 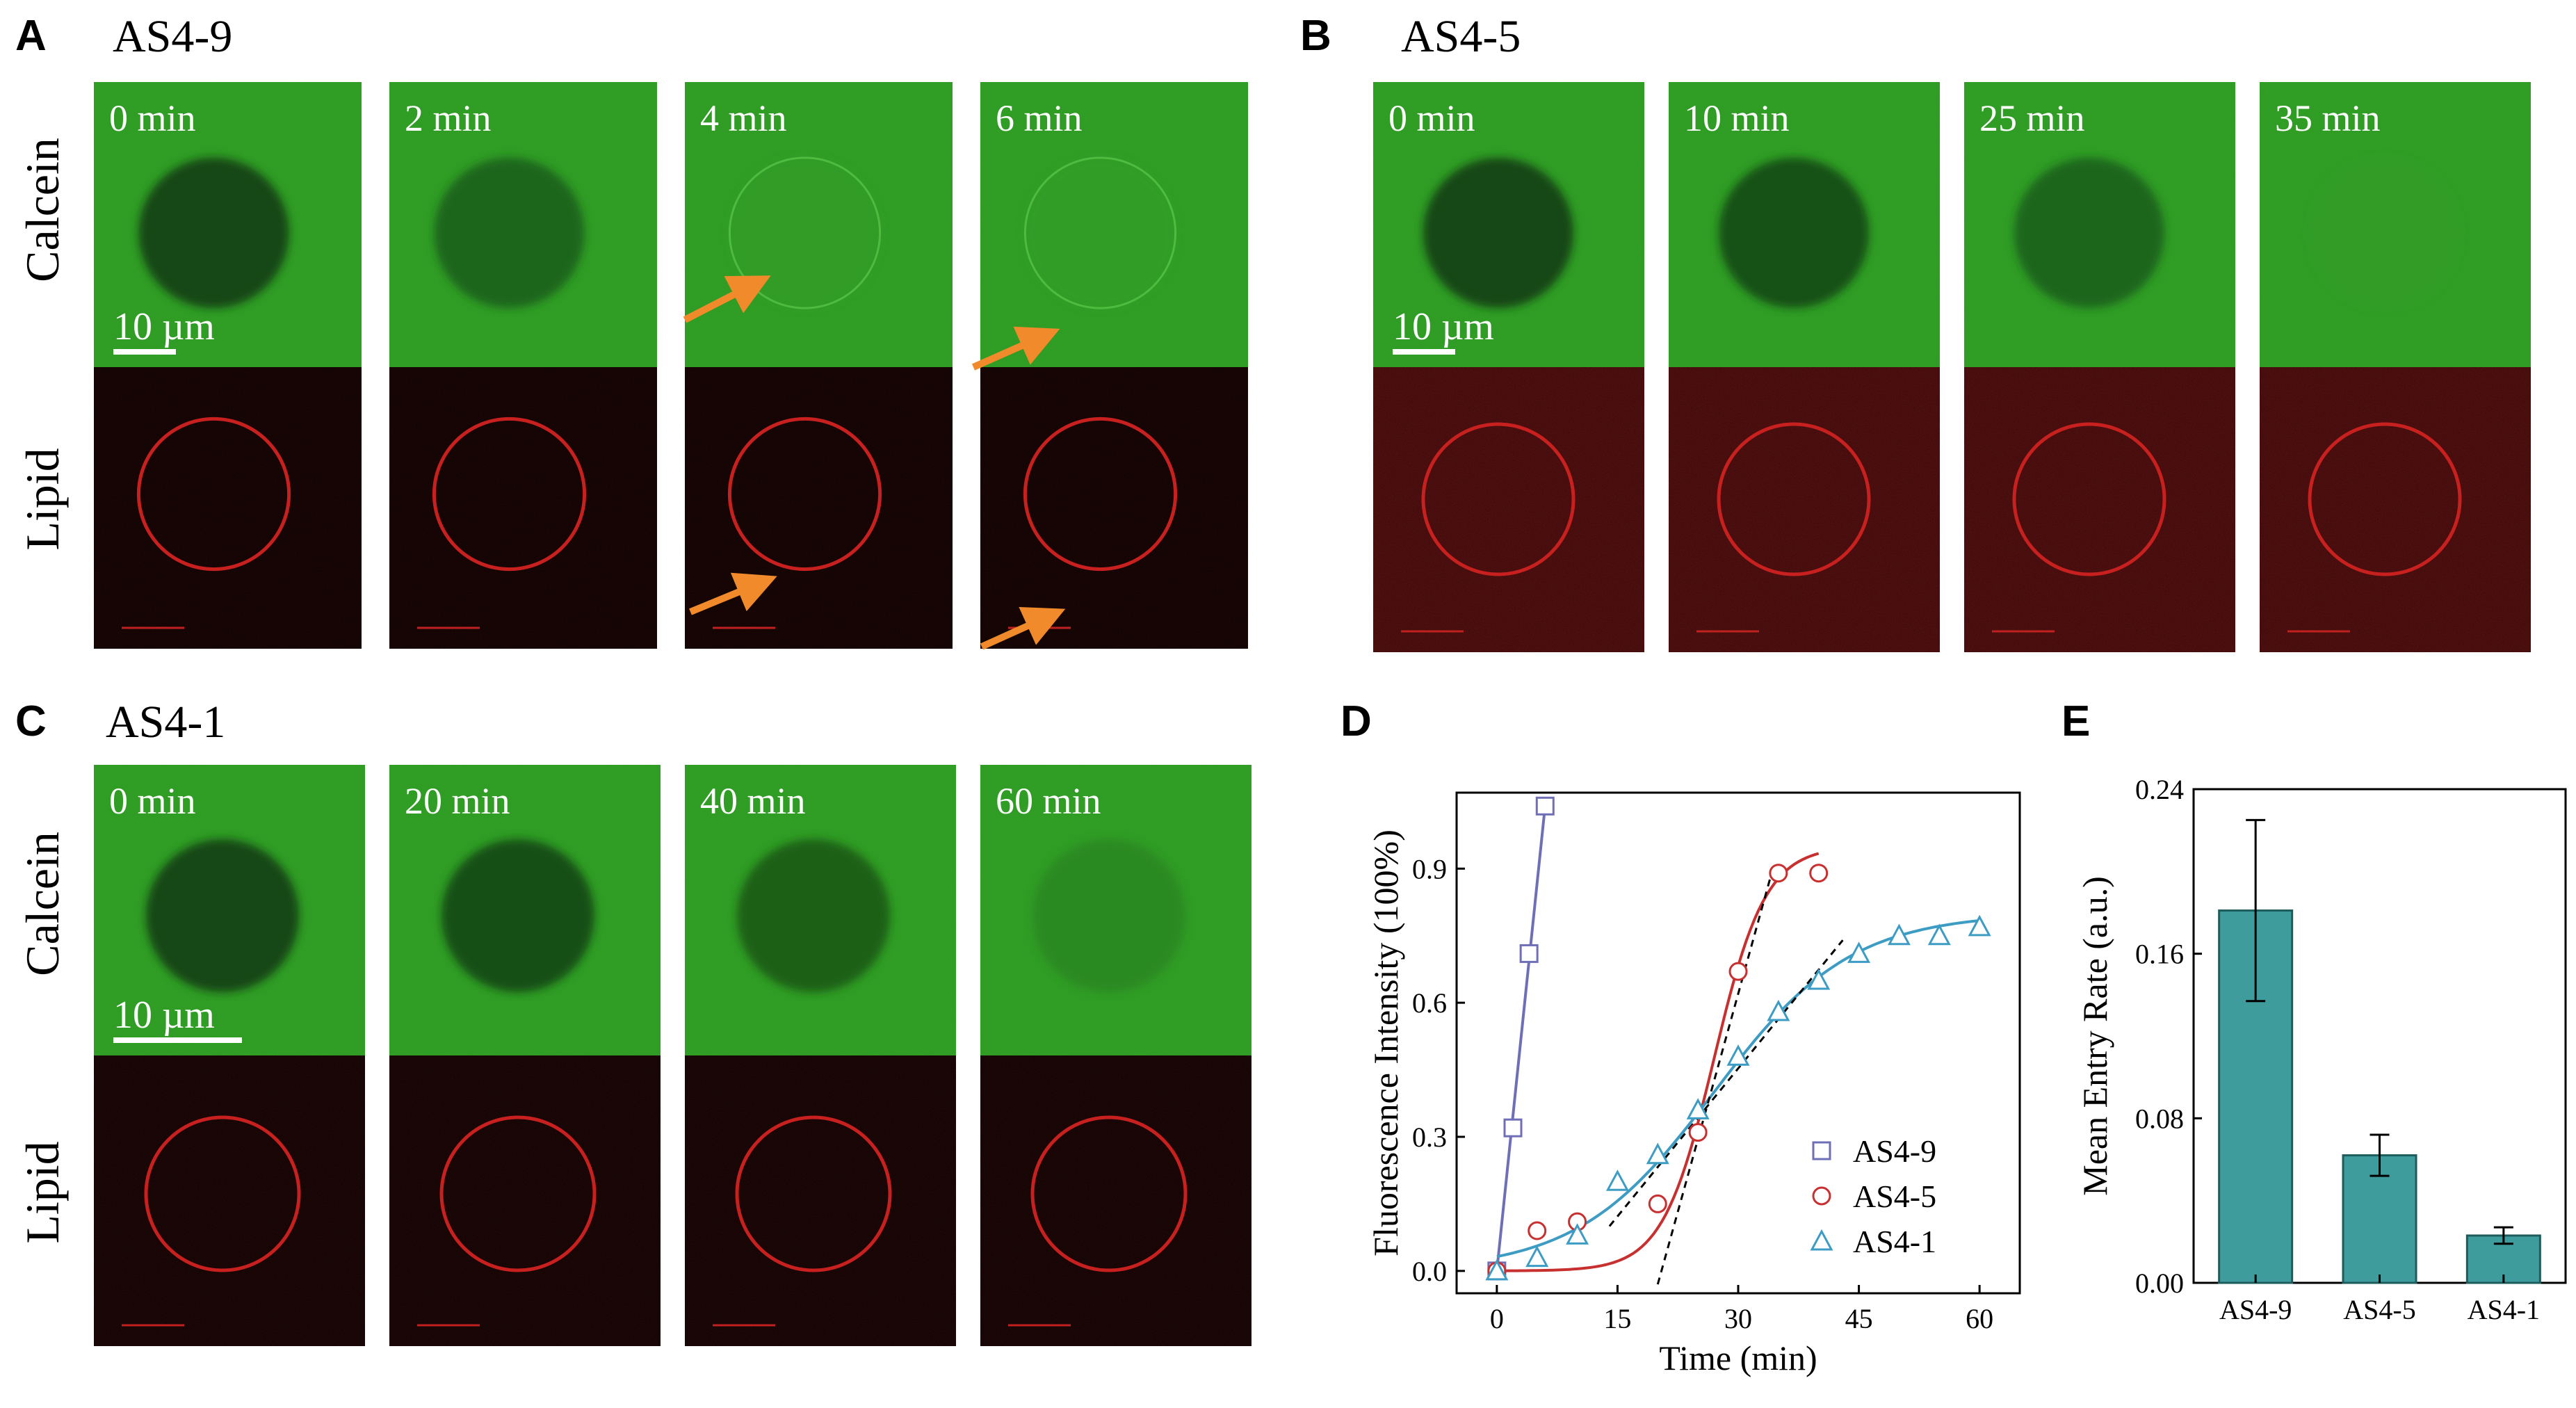 I want to click on y-tick-label: 0.6, so click(x=1429, y=1003).